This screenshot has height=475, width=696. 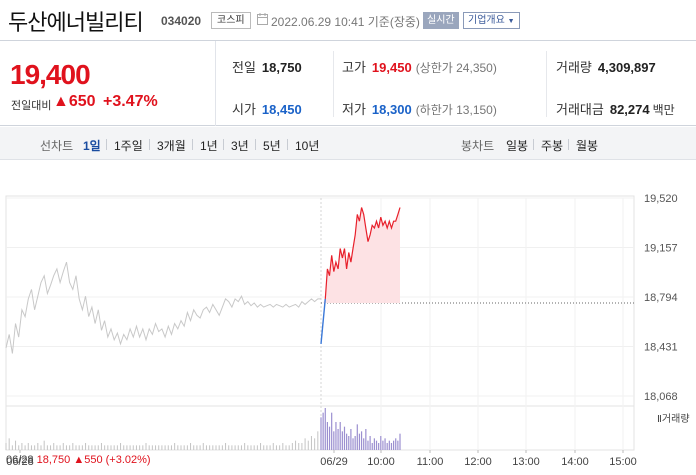 I want to click on tab-1day: 1일, so click(x=92, y=146).